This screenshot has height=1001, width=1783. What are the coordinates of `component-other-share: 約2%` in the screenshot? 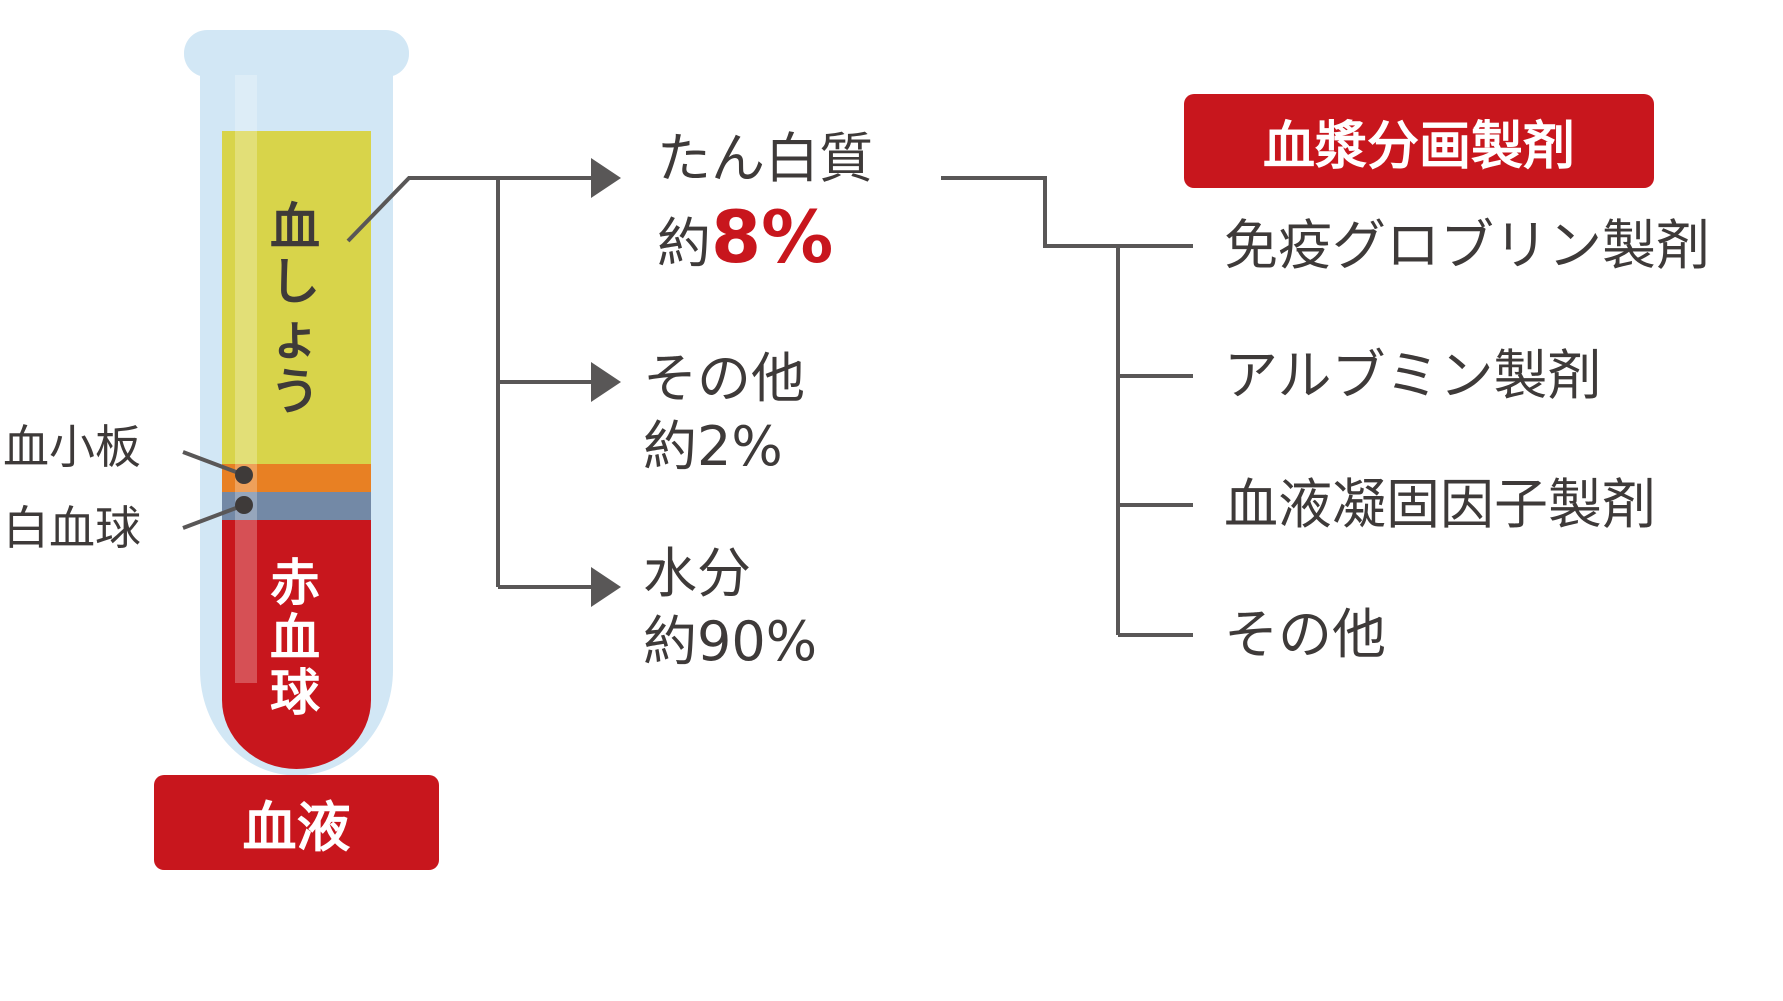 It's located at (713, 447).